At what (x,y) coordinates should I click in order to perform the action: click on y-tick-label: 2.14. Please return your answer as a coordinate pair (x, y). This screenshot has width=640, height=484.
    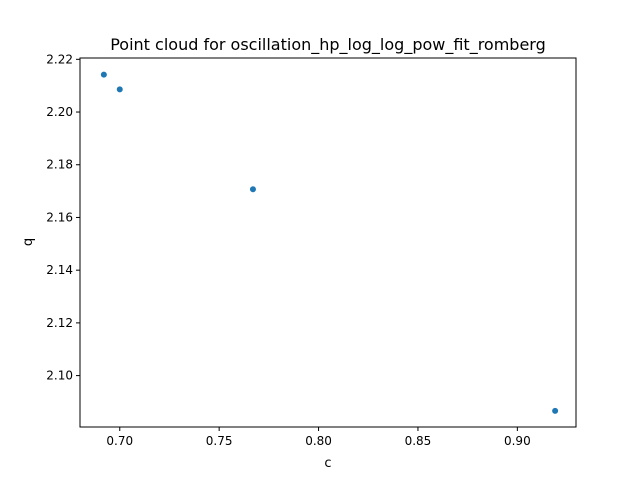
    Looking at the image, I should click on (59, 270).